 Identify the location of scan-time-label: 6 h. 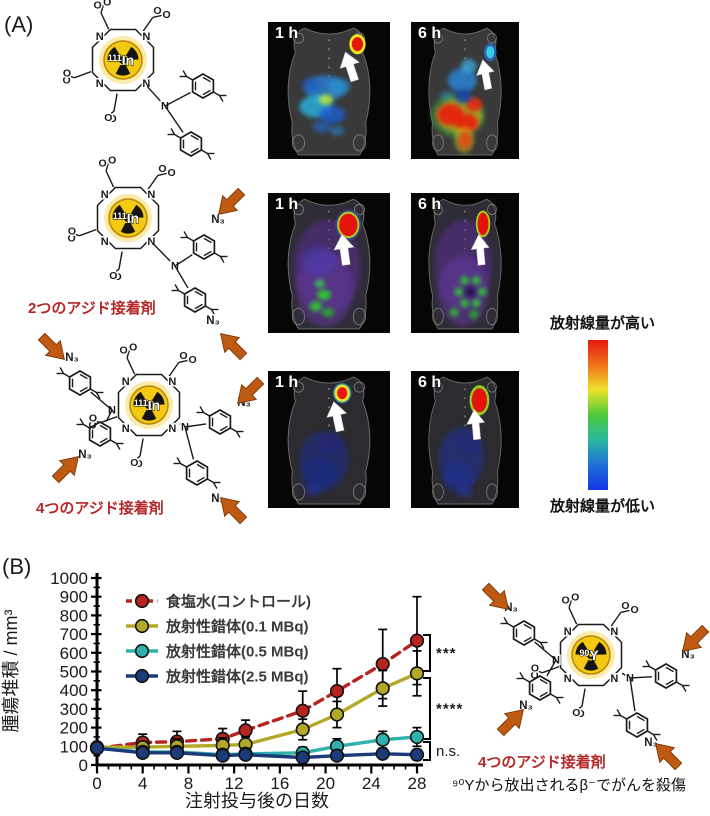
(430, 382).